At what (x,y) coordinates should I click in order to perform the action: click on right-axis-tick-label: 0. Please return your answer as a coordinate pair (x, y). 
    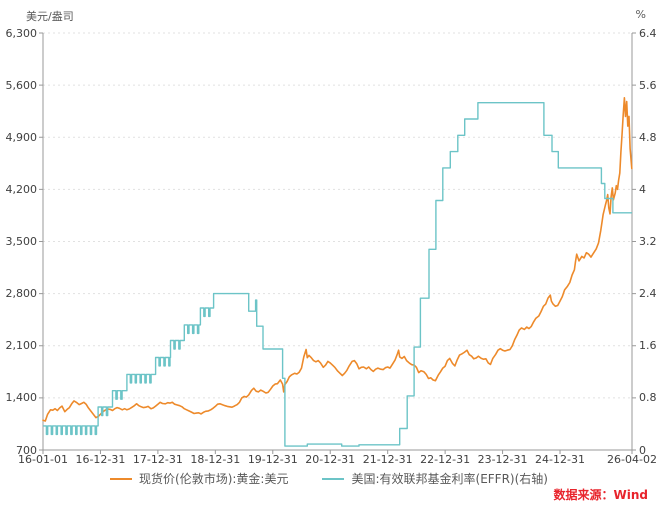
    Looking at the image, I should click on (642, 450).